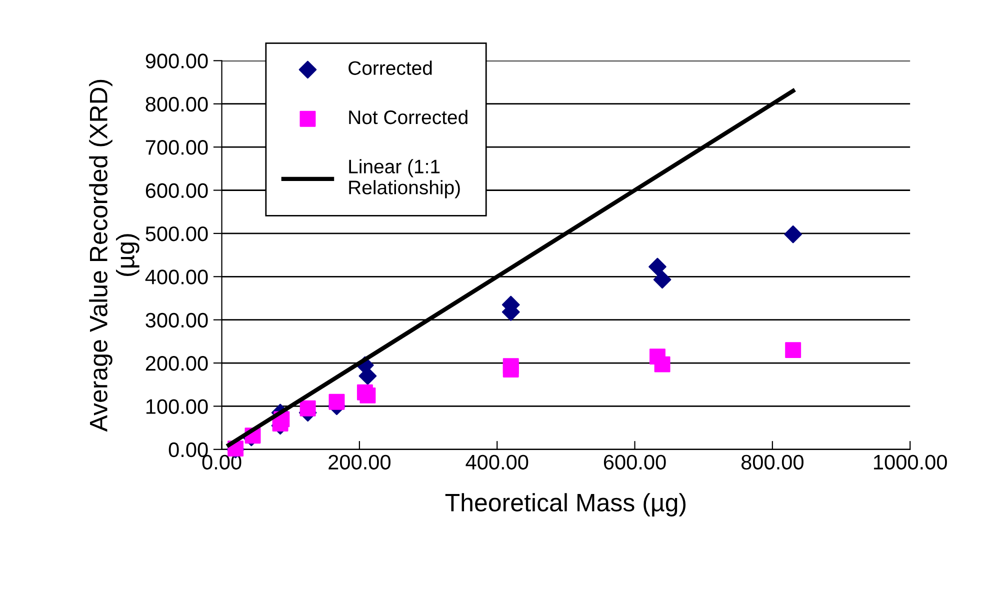 This screenshot has height=589, width=999. I want to click on y-tick-label: 100.00, so click(177, 406).